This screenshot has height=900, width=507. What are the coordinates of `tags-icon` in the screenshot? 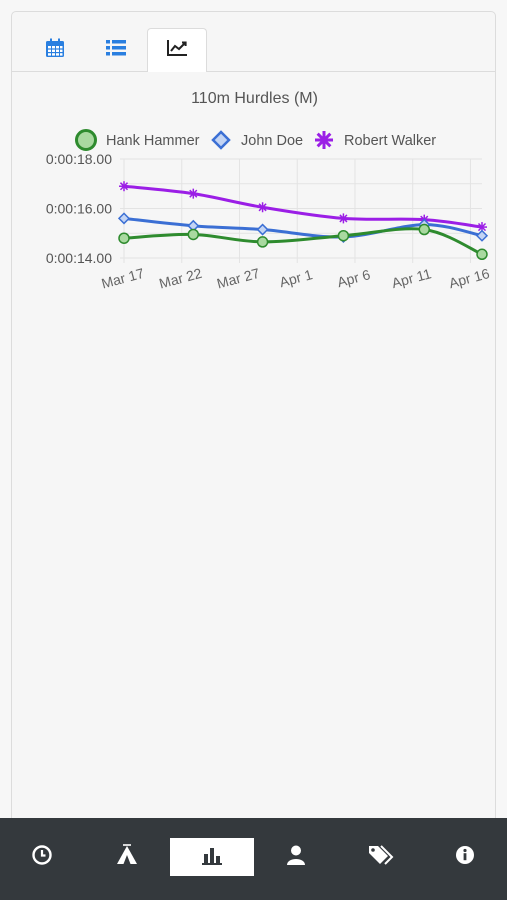 It's located at (381, 857).